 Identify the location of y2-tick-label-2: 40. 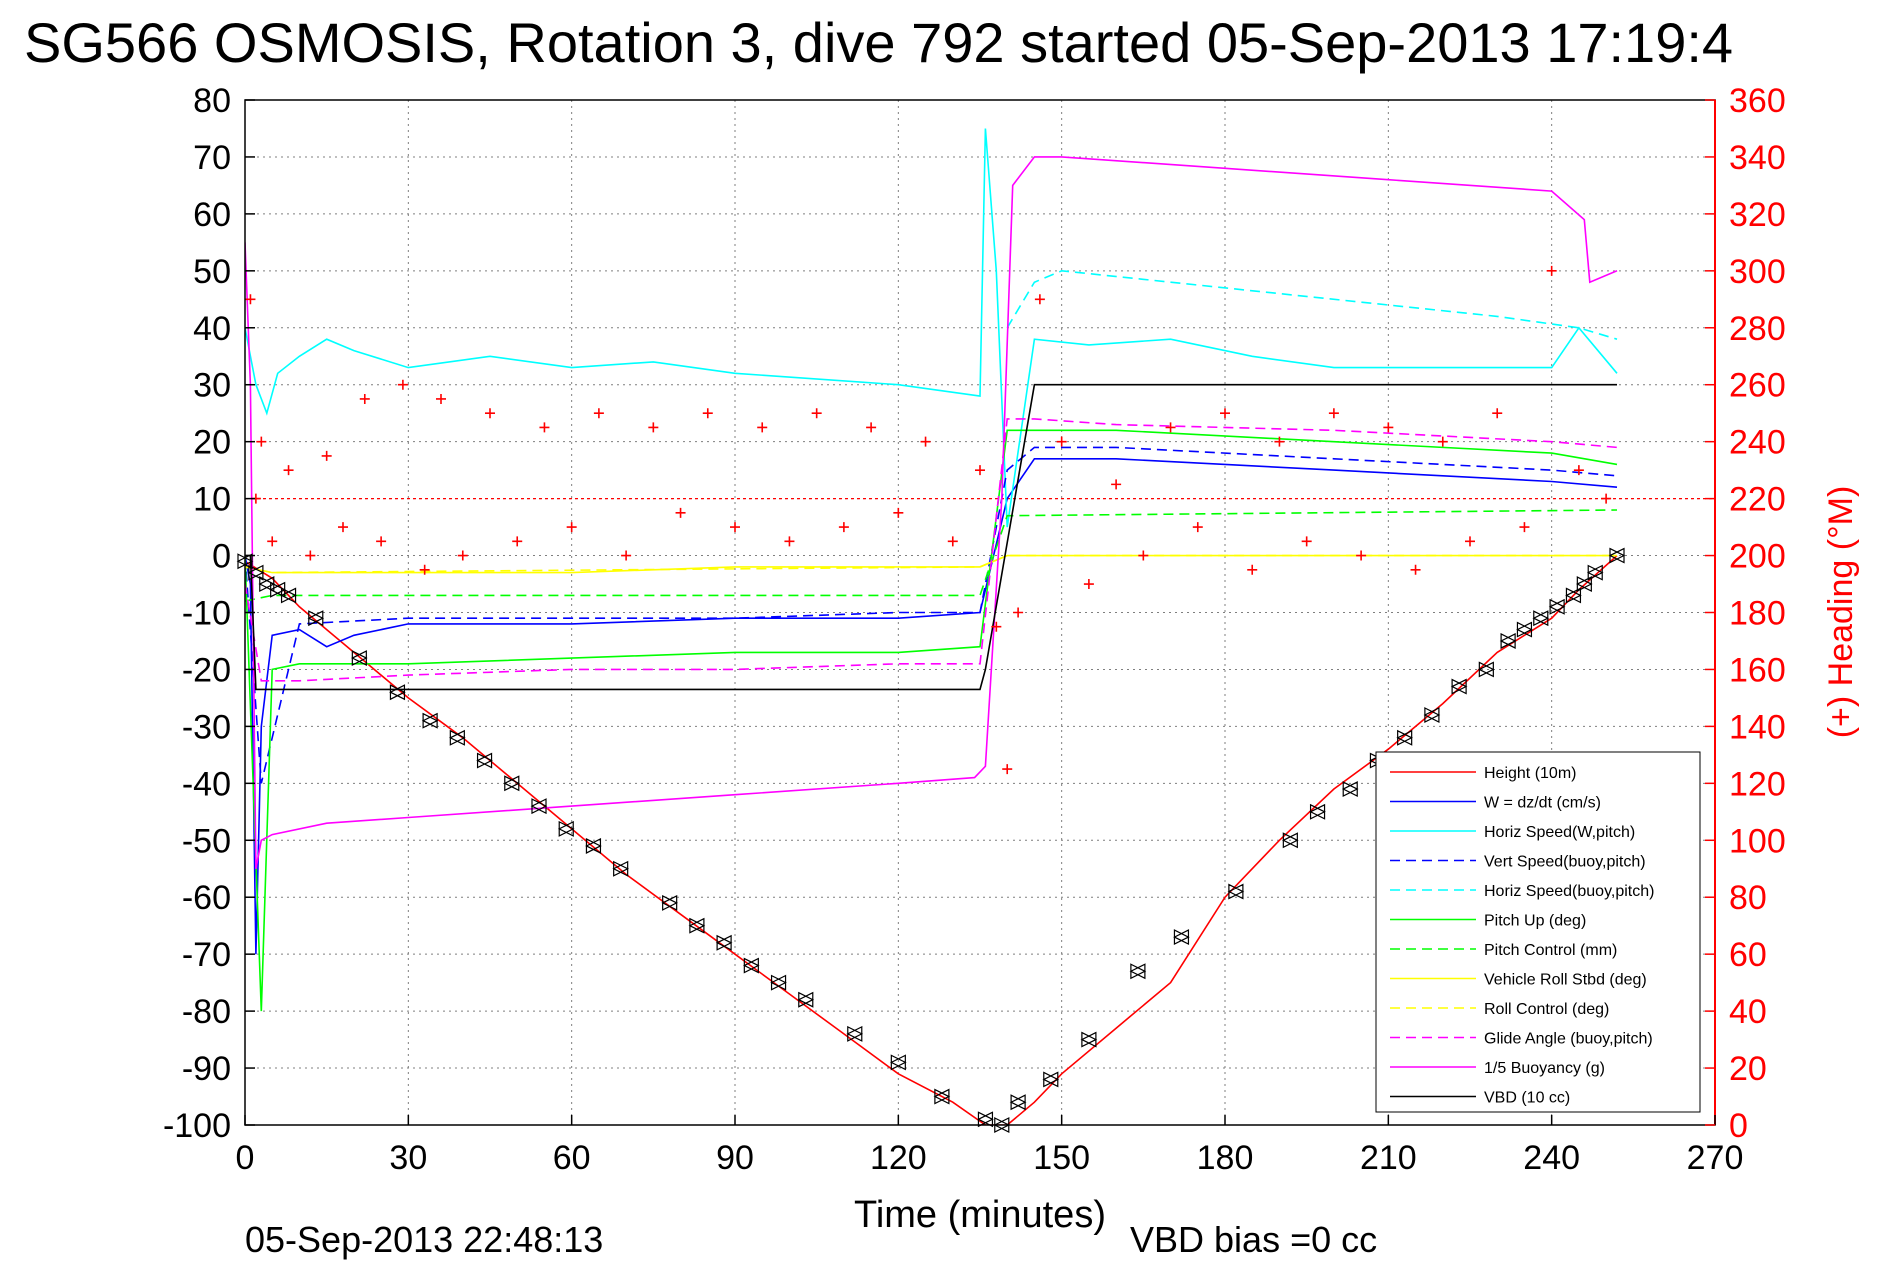
(1748, 1012).